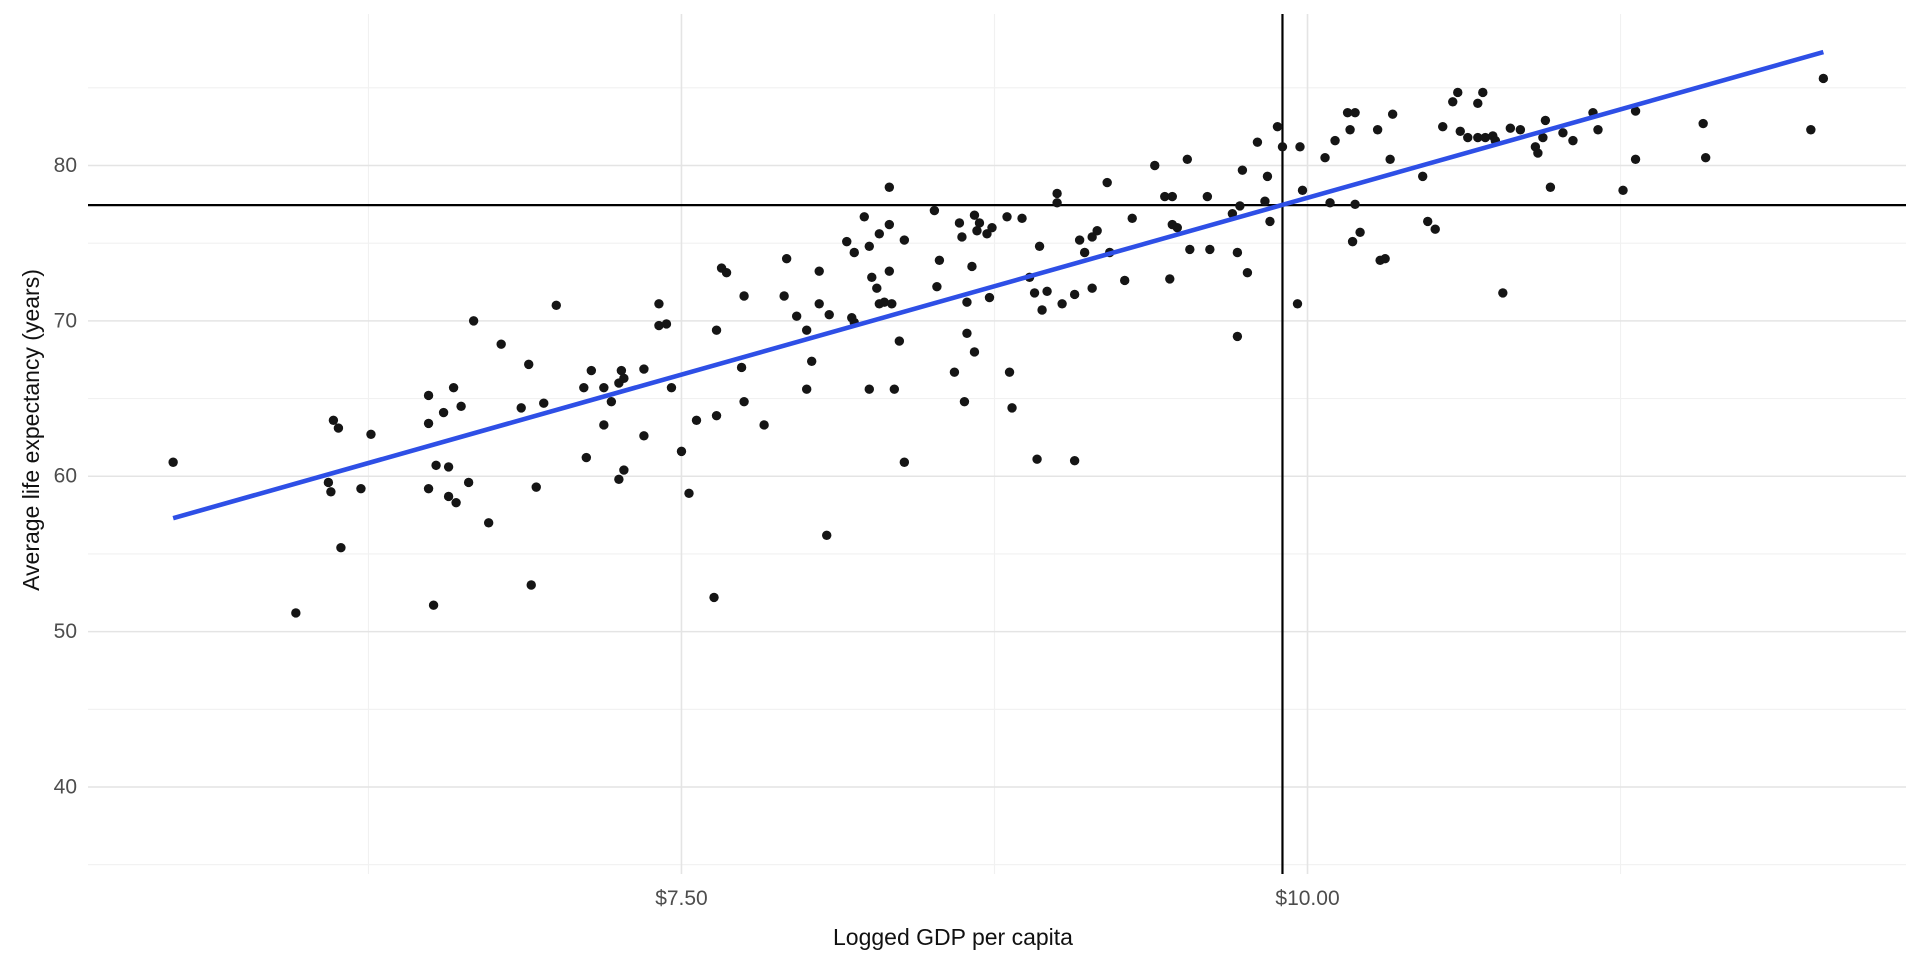 Image resolution: width=1920 pixels, height=960 pixels. What do you see at coordinates (1307, 898) in the screenshot?
I see `x-tick-label: $10.00` at bounding box center [1307, 898].